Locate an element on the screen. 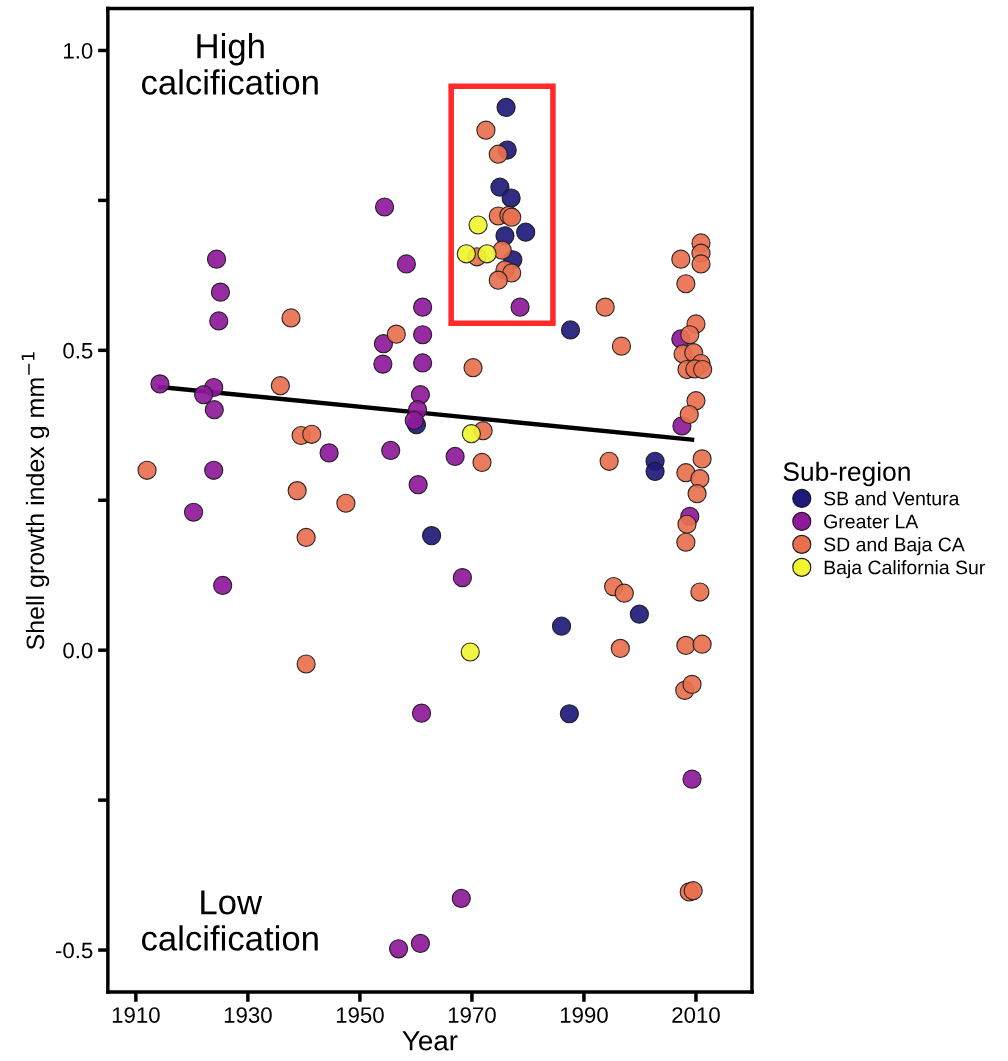 This screenshot has width=1008, height=1061. y-axis-title: Shell growth index g mm$^{−1}$ is located at coordinates (35, 501).